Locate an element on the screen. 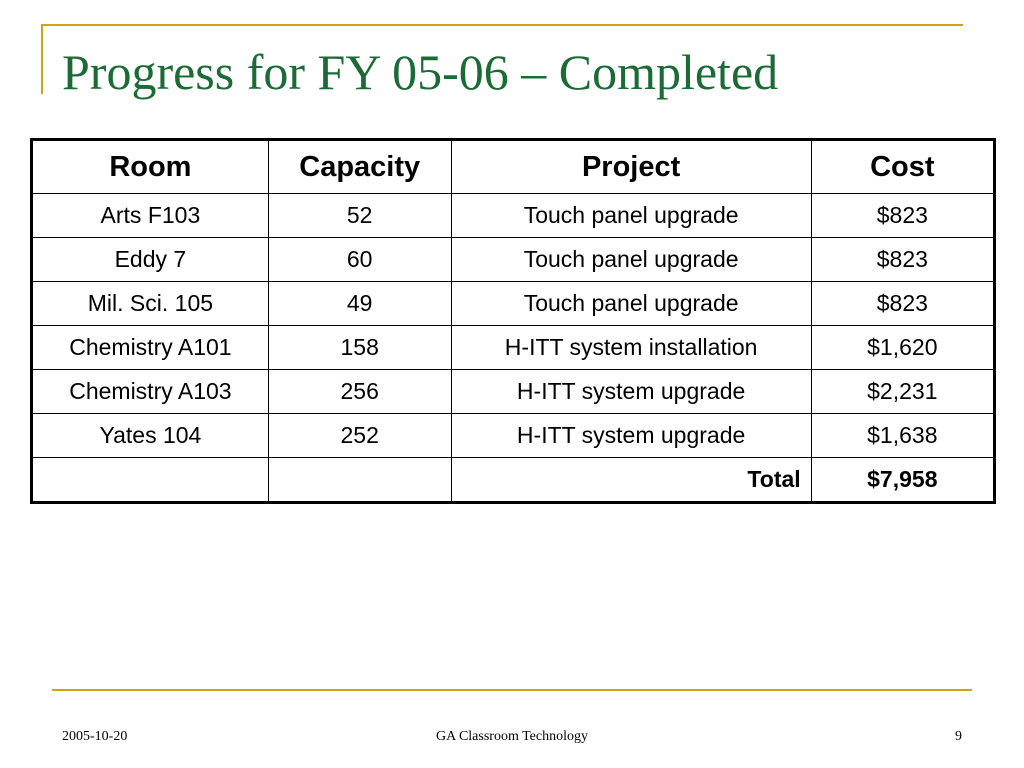  page-number: 9 is located at coordinates (958, 736).